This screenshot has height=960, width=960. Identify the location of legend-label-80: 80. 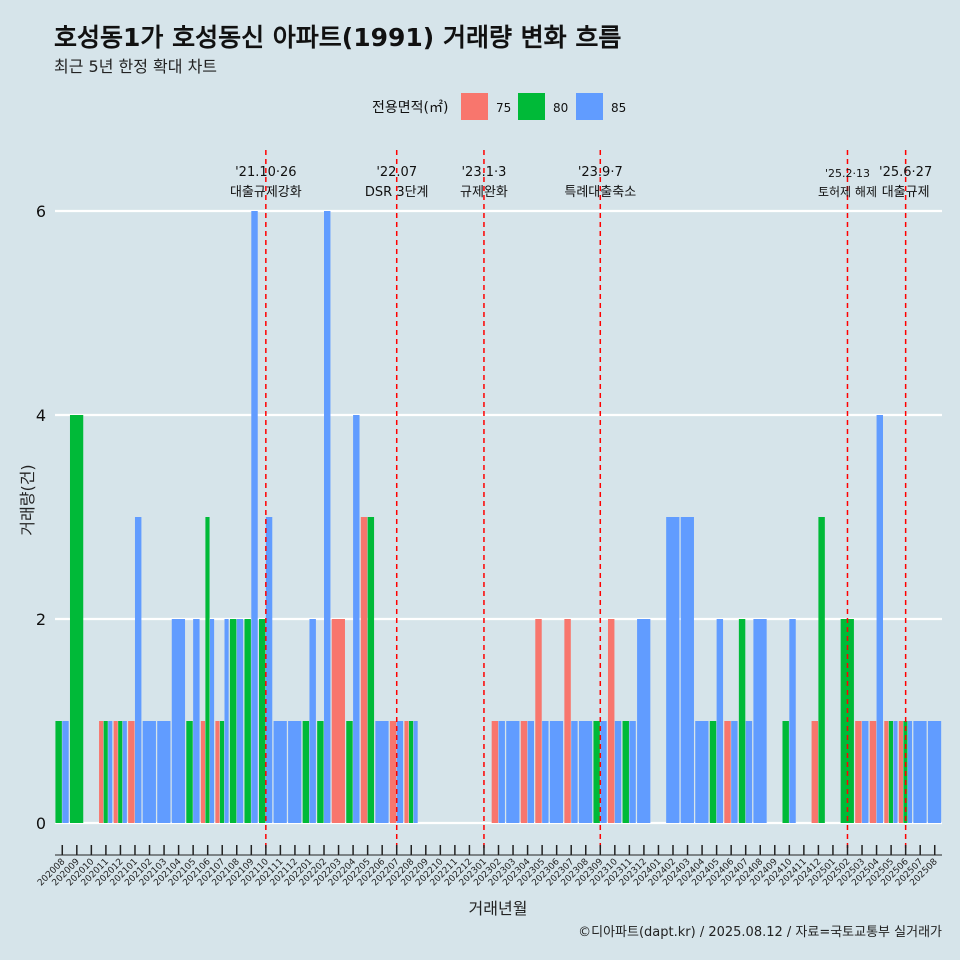
(560, 108).